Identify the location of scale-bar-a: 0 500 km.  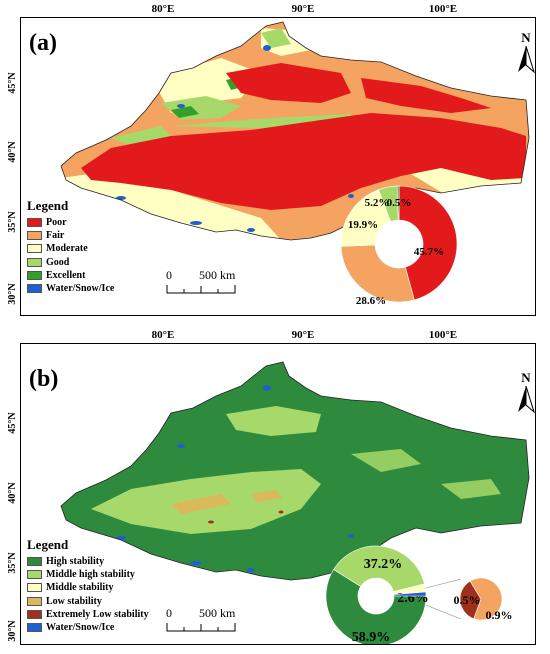
(201, 283).